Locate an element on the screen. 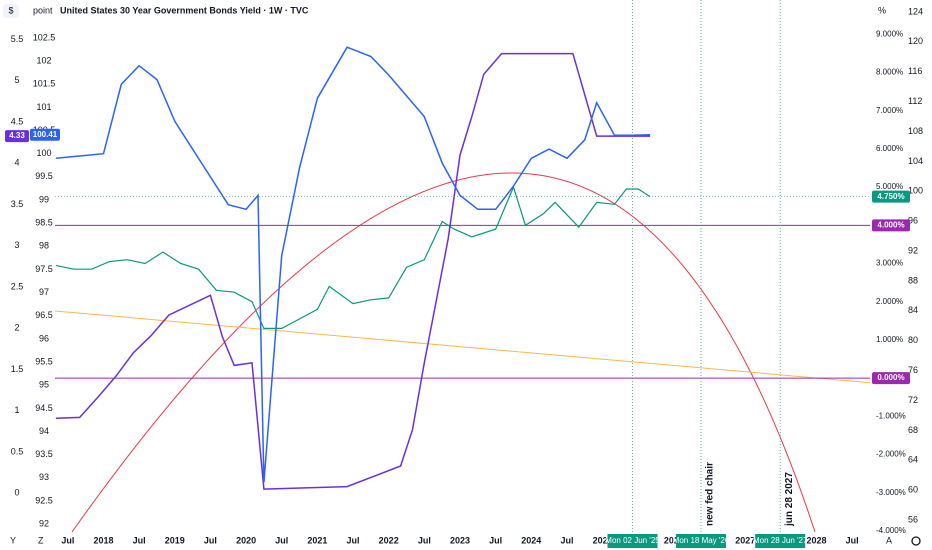 The image size is (932, 550). y-tick-label: -2.000% is located at coordinates (891, 454).